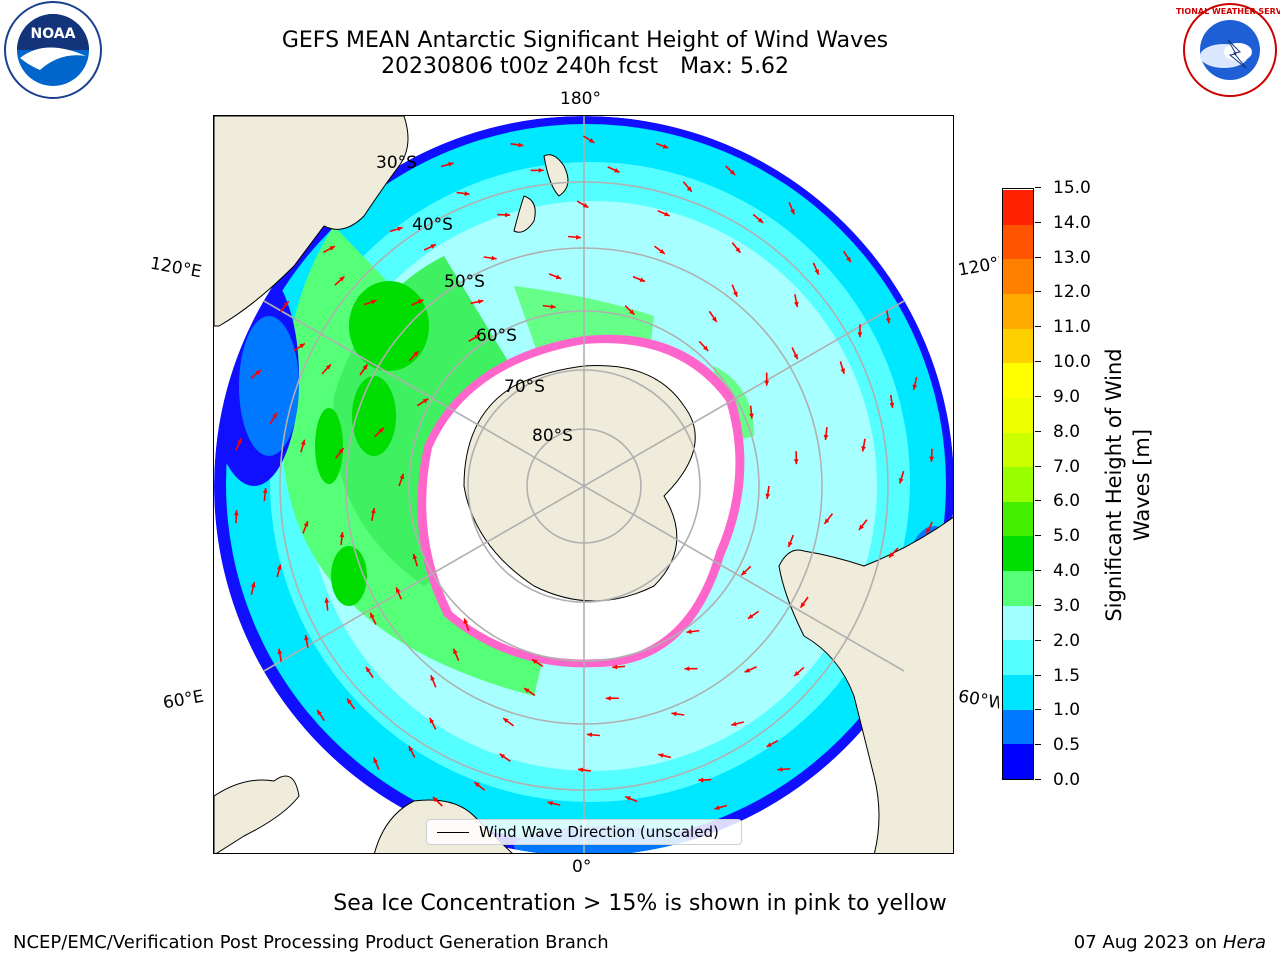  Describe the element at coordinates (585, 67) in the screenshot. I see `chart-subtitle: 20230806 t00z 240h fcst Max: 5.62` at that location.